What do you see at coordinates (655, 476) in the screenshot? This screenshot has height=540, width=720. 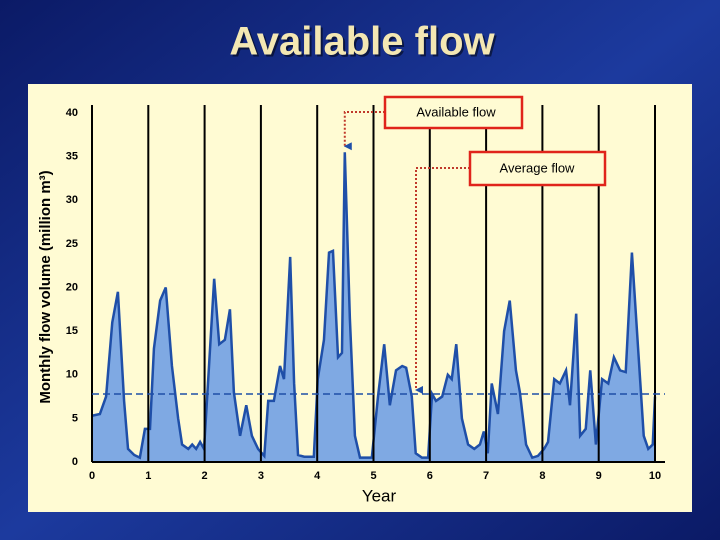 I see `x-tick-label: 10` at bounding box center [655, 476].